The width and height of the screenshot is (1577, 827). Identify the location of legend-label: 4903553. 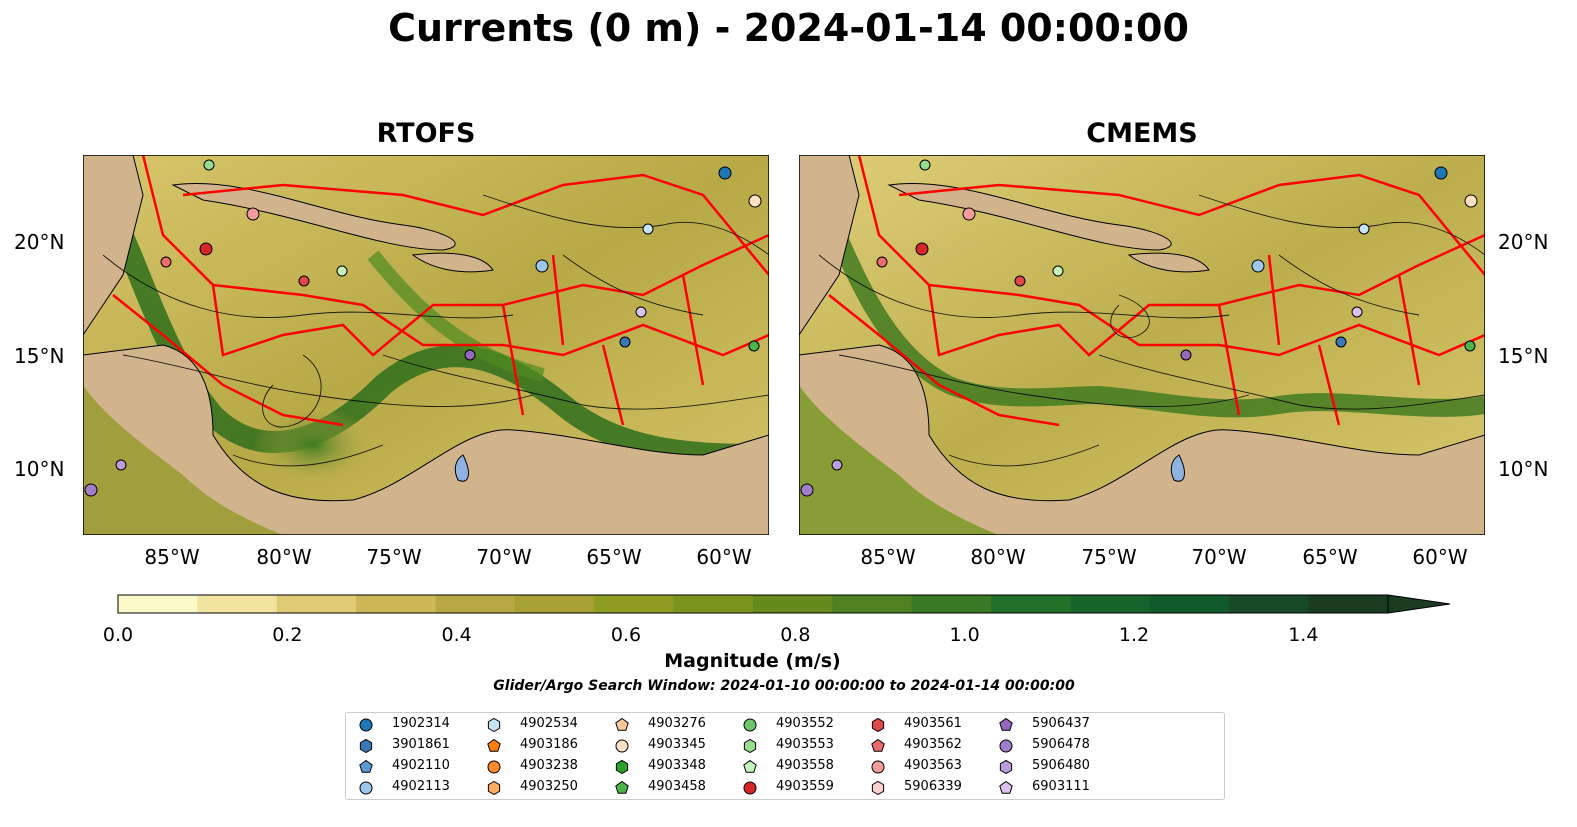
(805, 744).